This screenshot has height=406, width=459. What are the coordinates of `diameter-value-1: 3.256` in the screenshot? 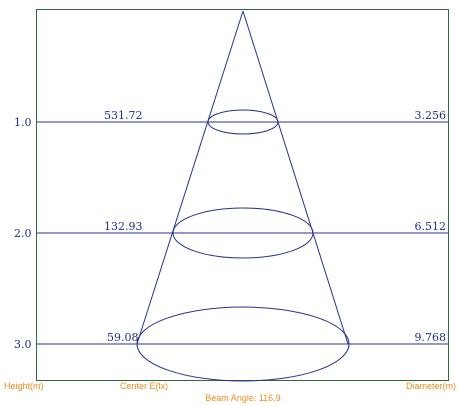 It's located at (431, 115).